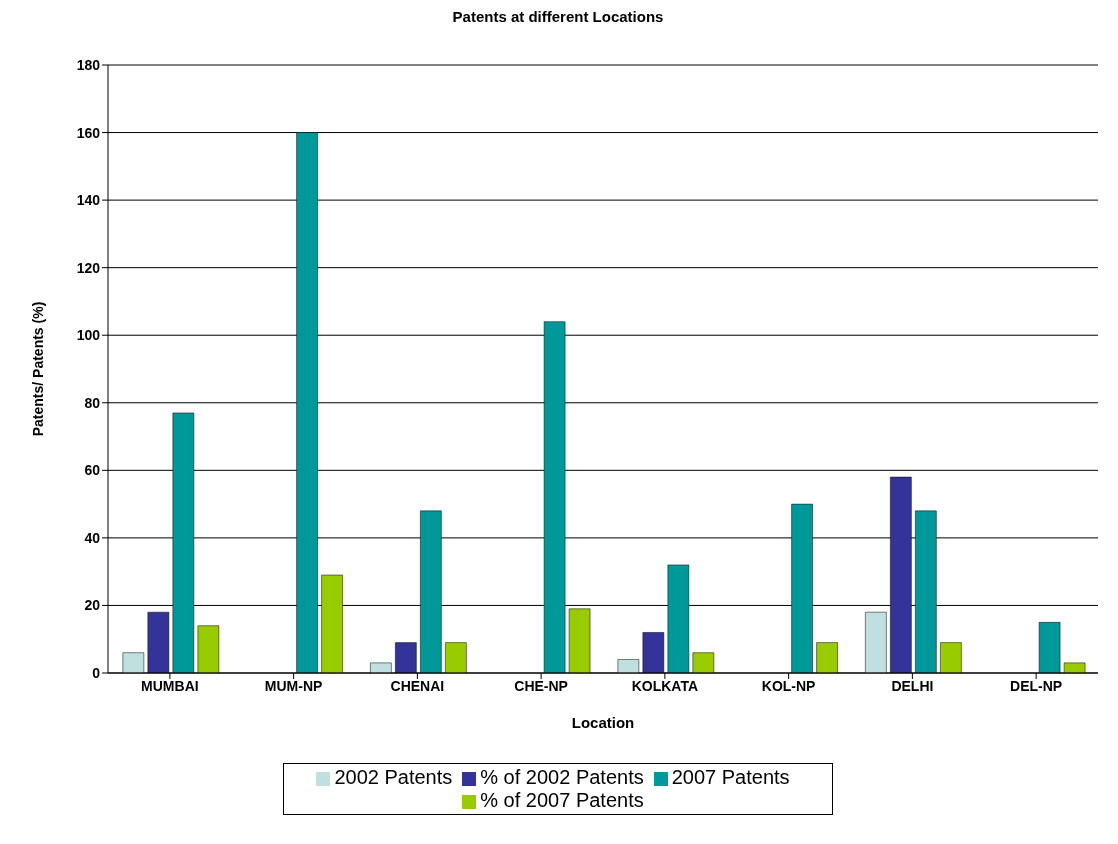 The width and height of the screenshot is (1118, 844). I want to click on x-axis-title: Location, so click(603, 722).